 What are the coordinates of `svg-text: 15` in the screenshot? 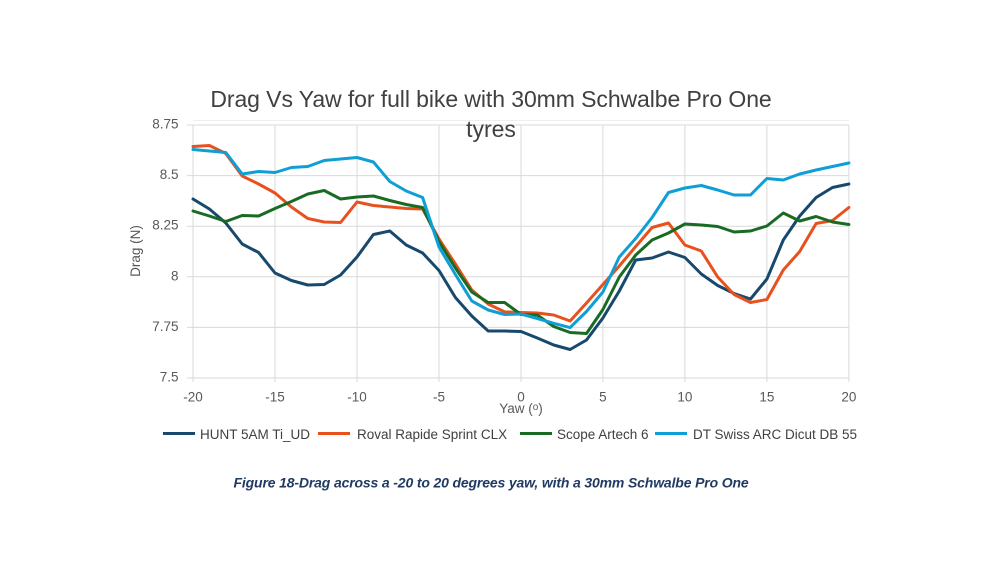 It's located at (766, 397).